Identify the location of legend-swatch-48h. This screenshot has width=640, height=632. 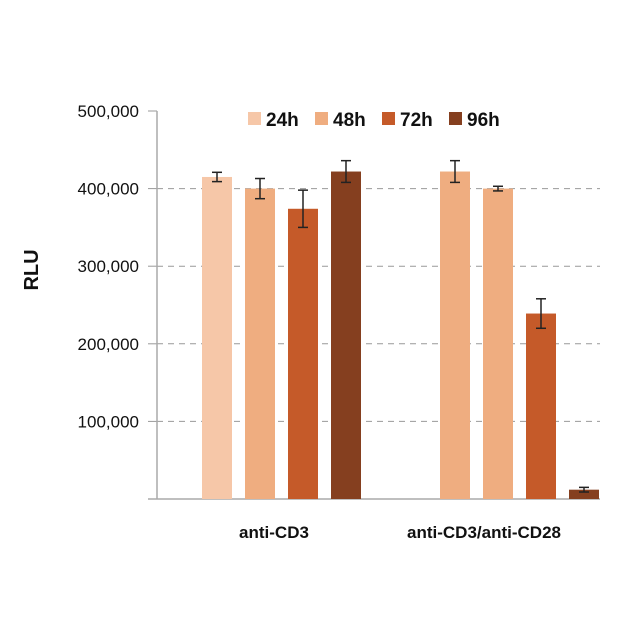
(321, 118).